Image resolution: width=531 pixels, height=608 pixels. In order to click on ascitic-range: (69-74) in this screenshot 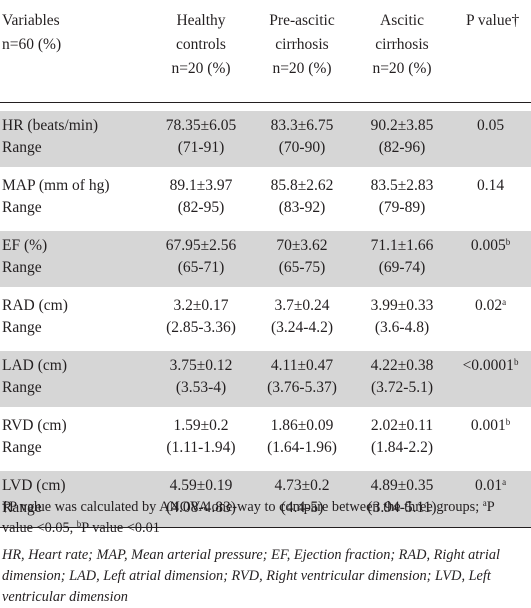, I will do `click(402, 267)`.